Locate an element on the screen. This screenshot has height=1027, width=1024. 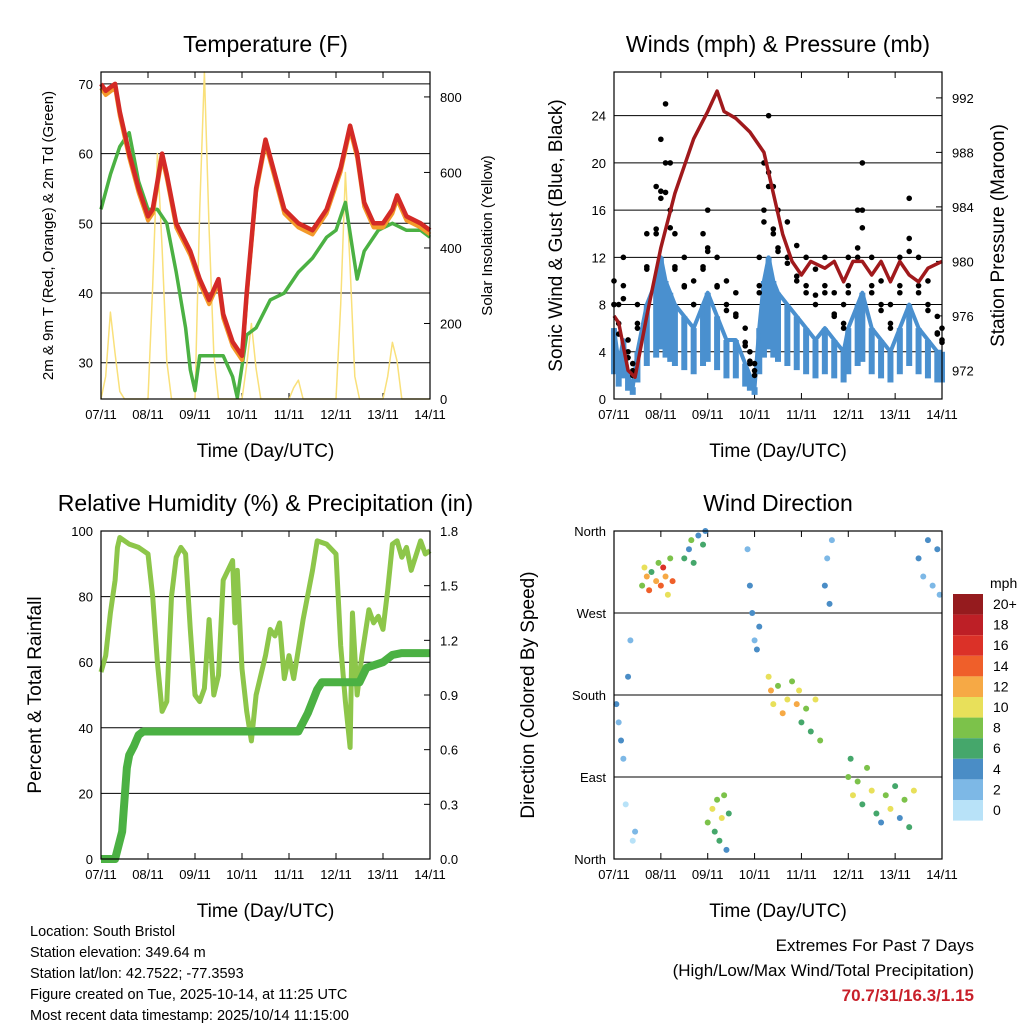
chart-title: Temperature (F) is located at coordinates (265, 44).